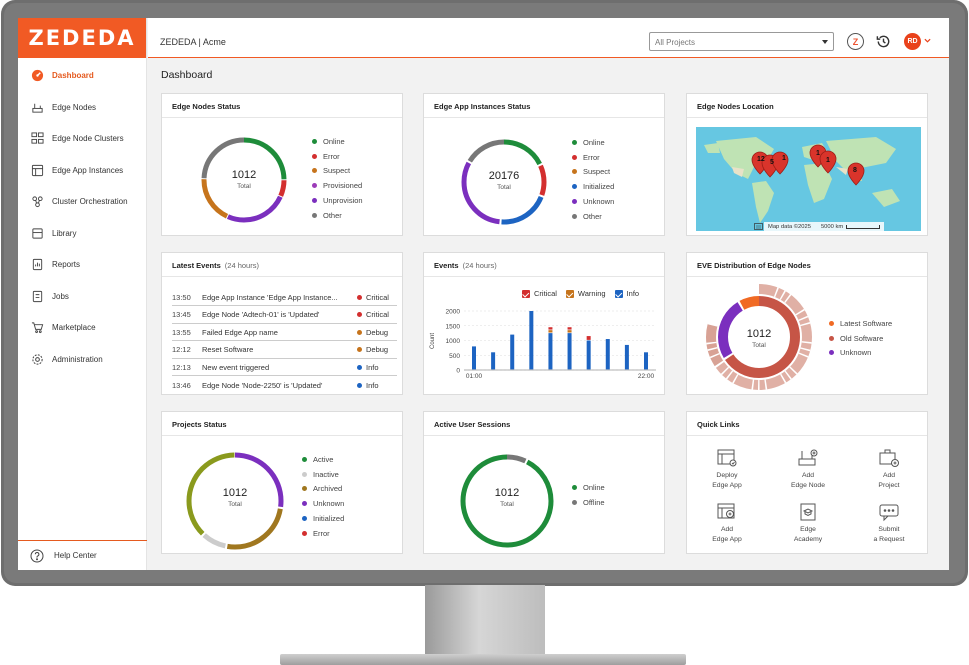  I want to click on sidebar-item-administration: Administration, so click(82, 360).